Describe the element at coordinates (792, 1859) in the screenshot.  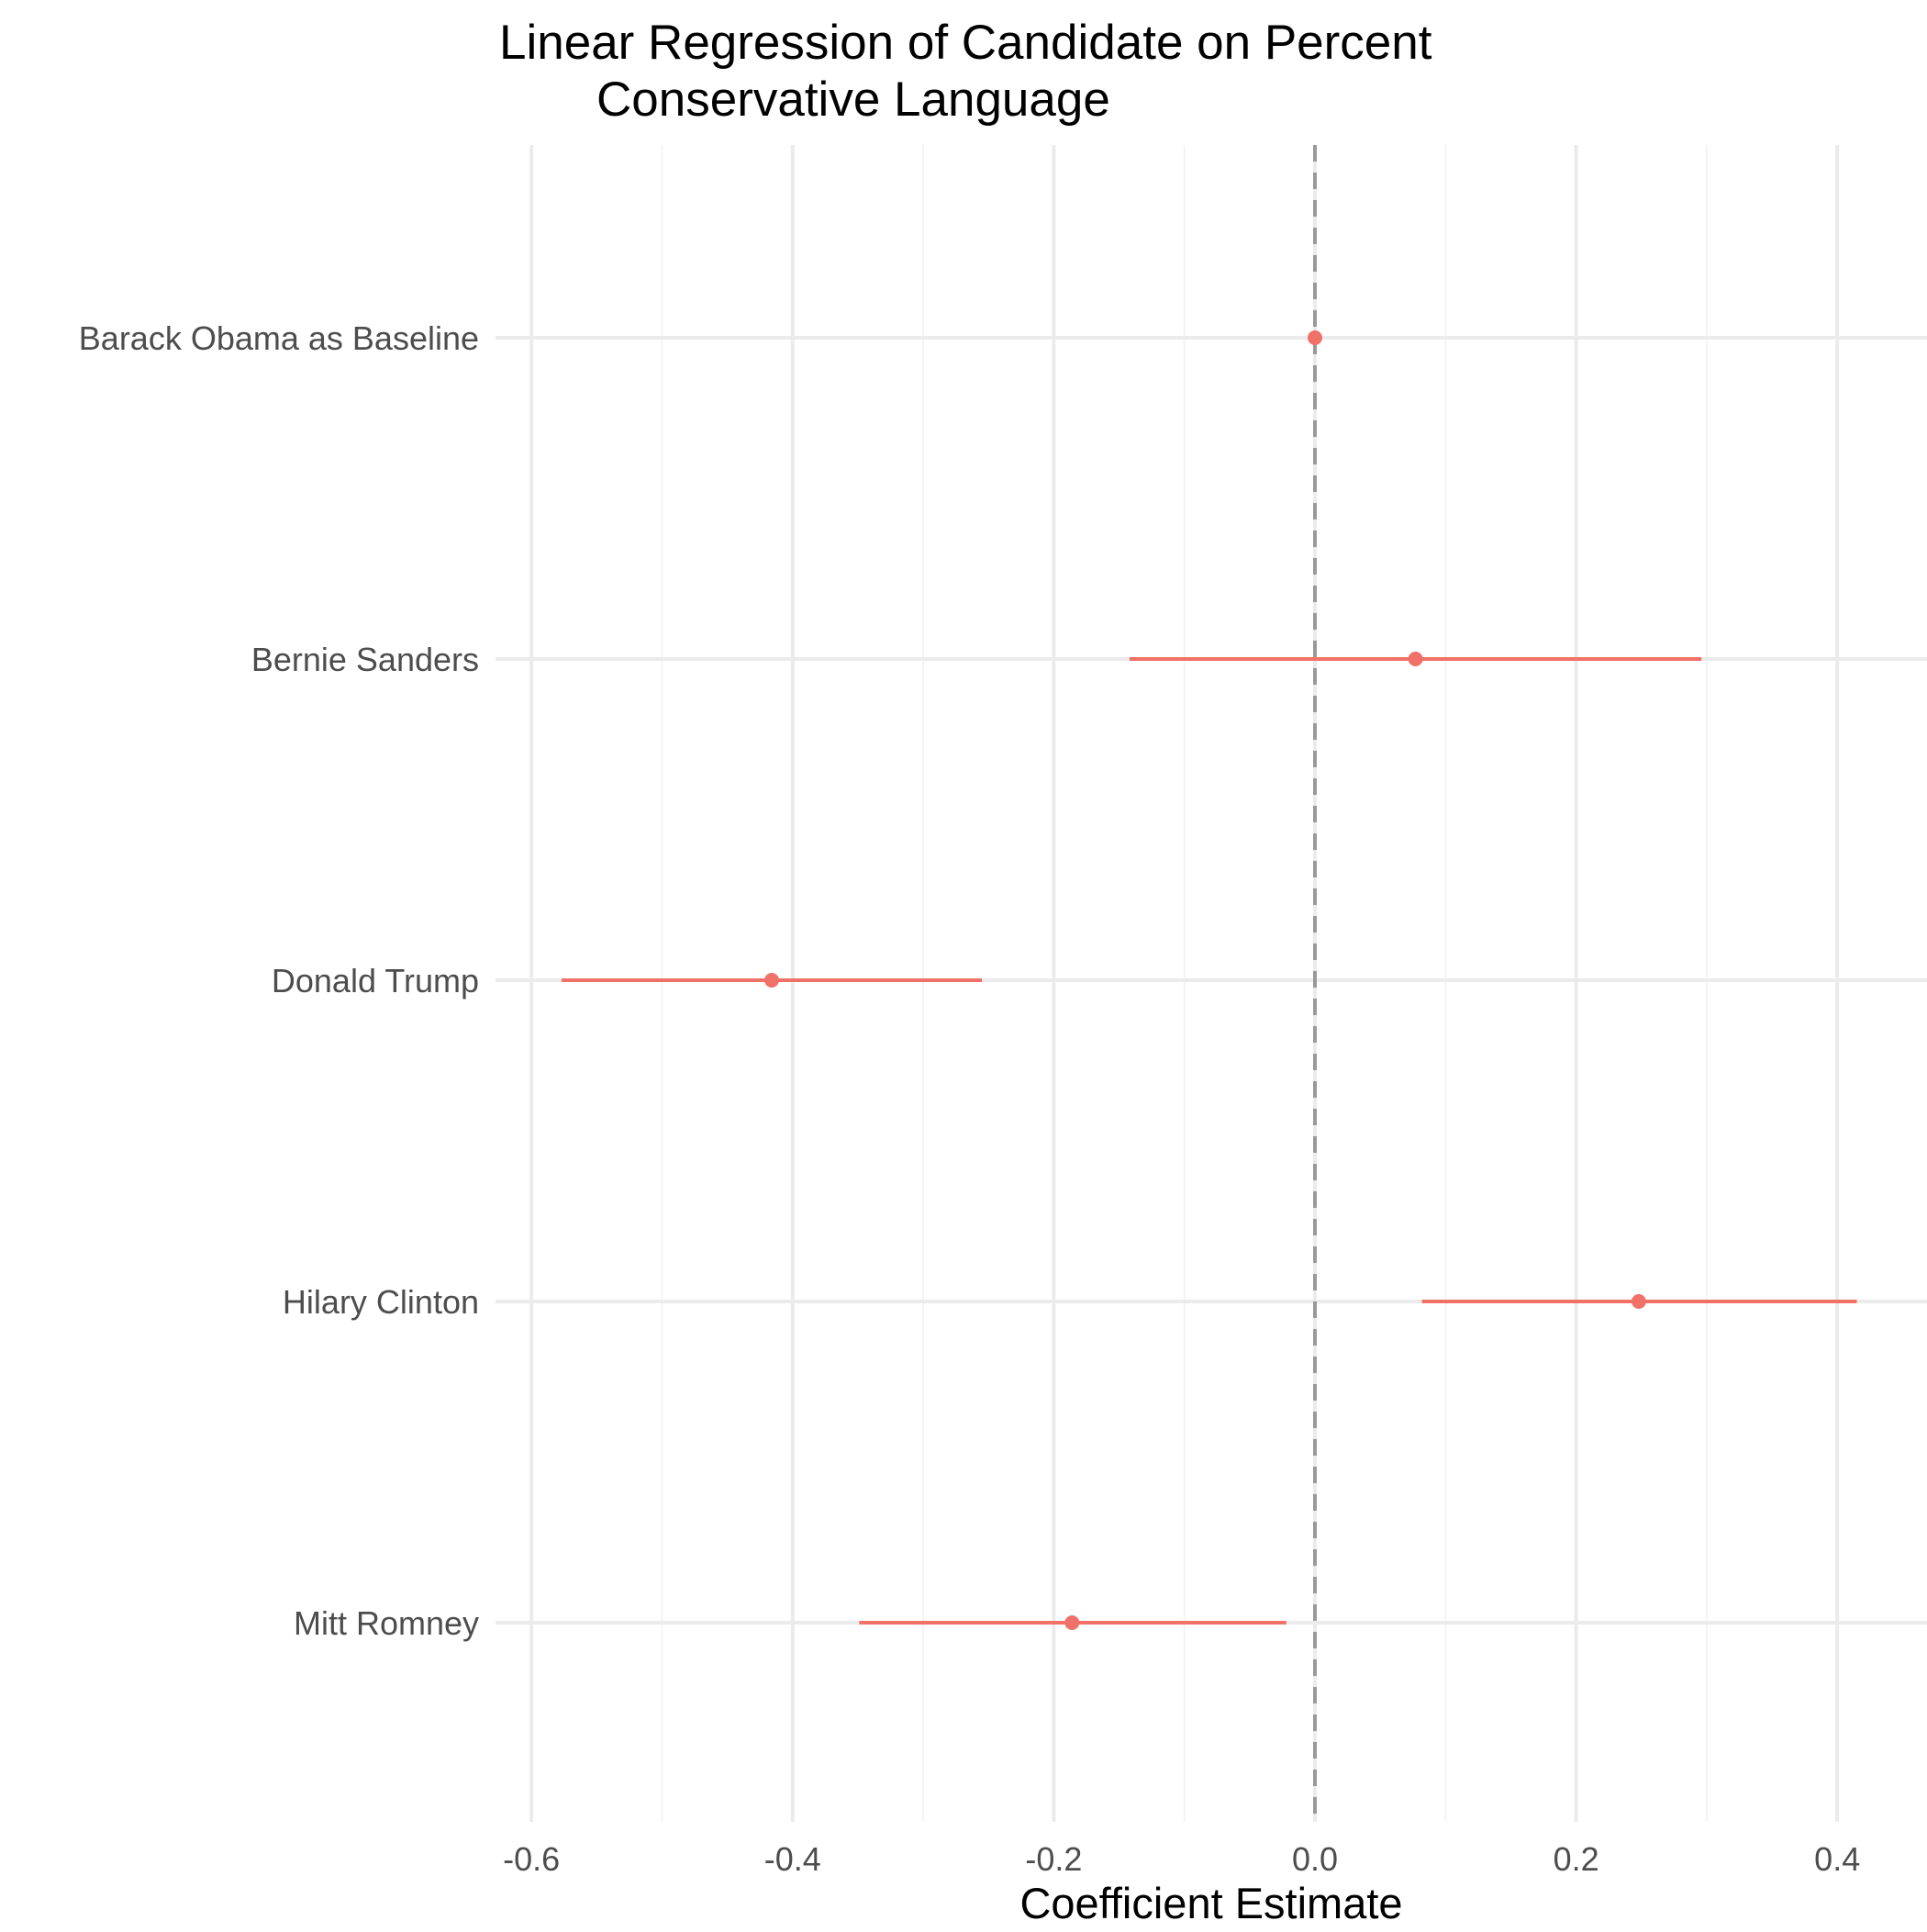
I see `x-tick-label: -0.4` at that location.